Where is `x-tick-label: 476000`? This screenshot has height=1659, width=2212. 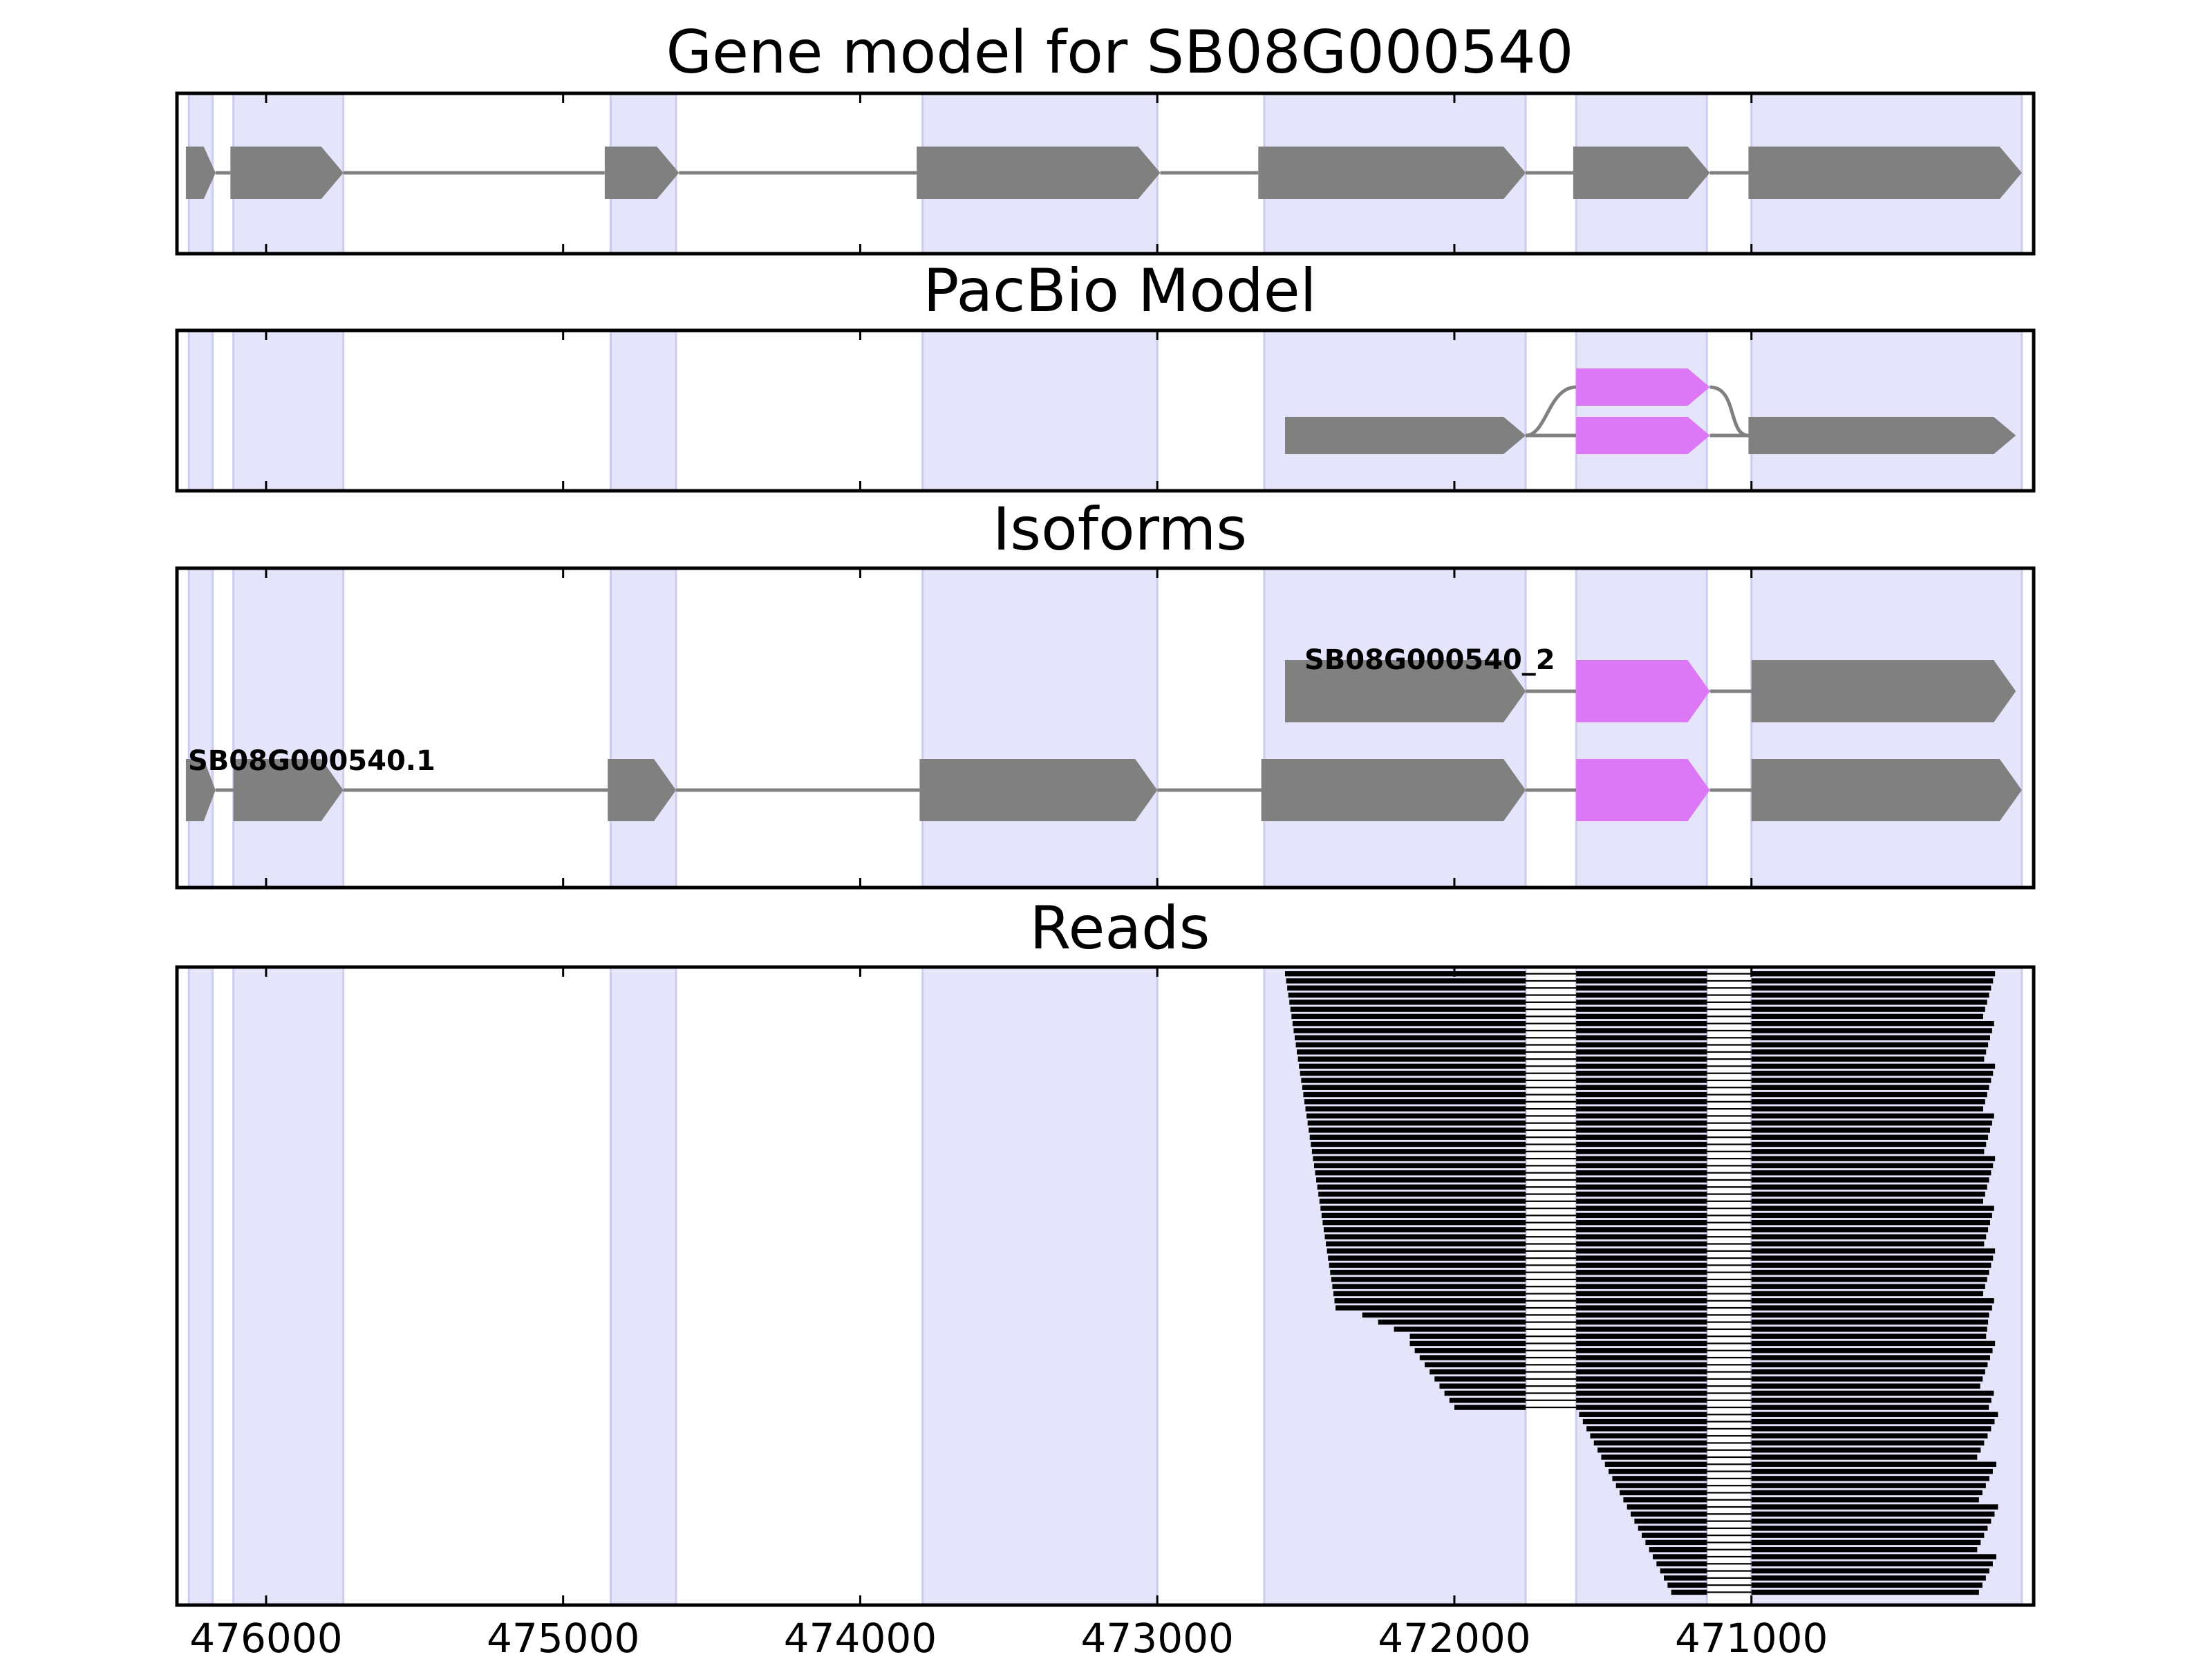 x-tick-label: 476000 is located at coordinates (265, 1637).